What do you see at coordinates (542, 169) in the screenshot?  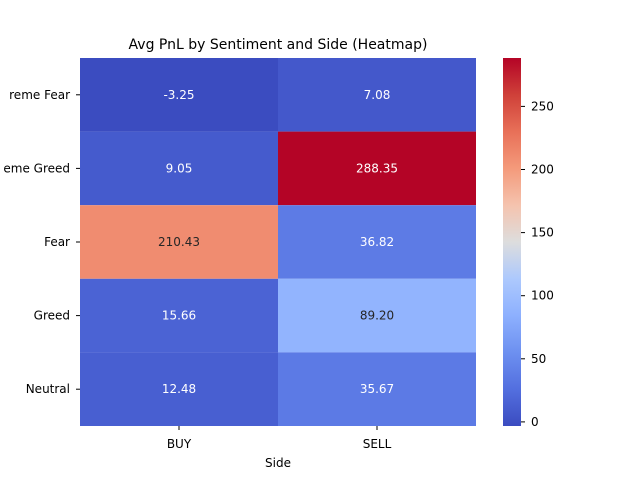 I see `colorbar-tick-label-4: 200` at bounding box center [542, 169].